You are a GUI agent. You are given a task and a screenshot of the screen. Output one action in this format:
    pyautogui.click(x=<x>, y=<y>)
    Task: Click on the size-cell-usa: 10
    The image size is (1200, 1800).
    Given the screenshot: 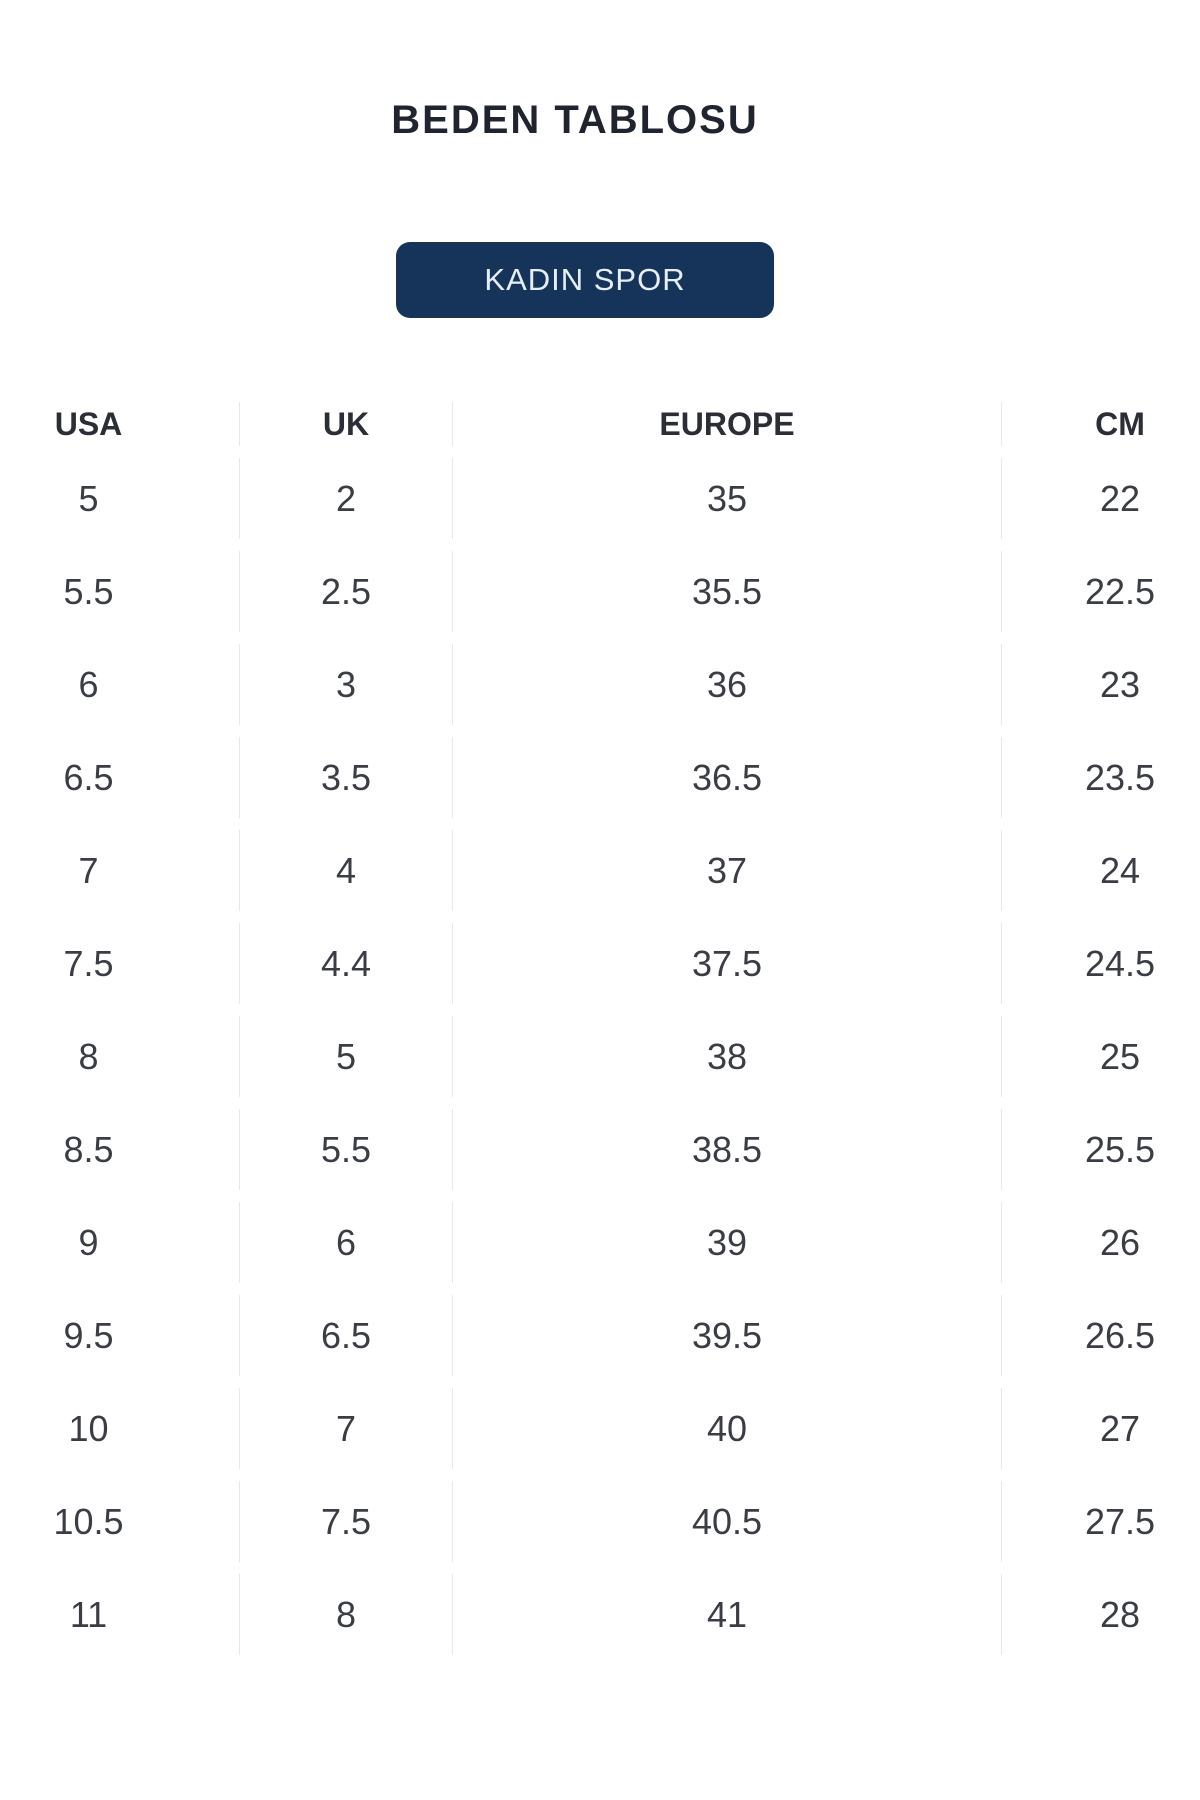 What is the action you would take?
    pyautogui.click(x=120, y=1428)
    